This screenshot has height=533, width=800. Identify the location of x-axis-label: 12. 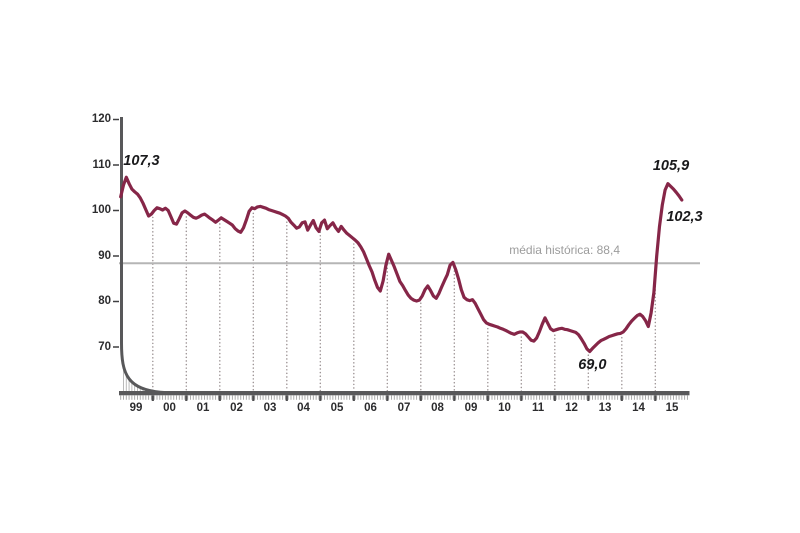
(571, 408).